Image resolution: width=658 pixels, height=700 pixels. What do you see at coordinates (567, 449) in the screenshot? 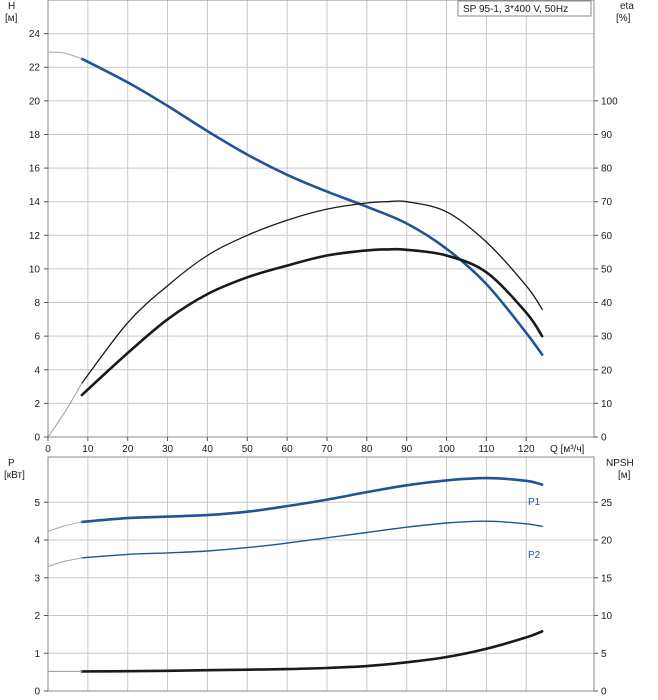
I see `x-axis-label: Q [м³/ч]` at bounding box center [567, 449].